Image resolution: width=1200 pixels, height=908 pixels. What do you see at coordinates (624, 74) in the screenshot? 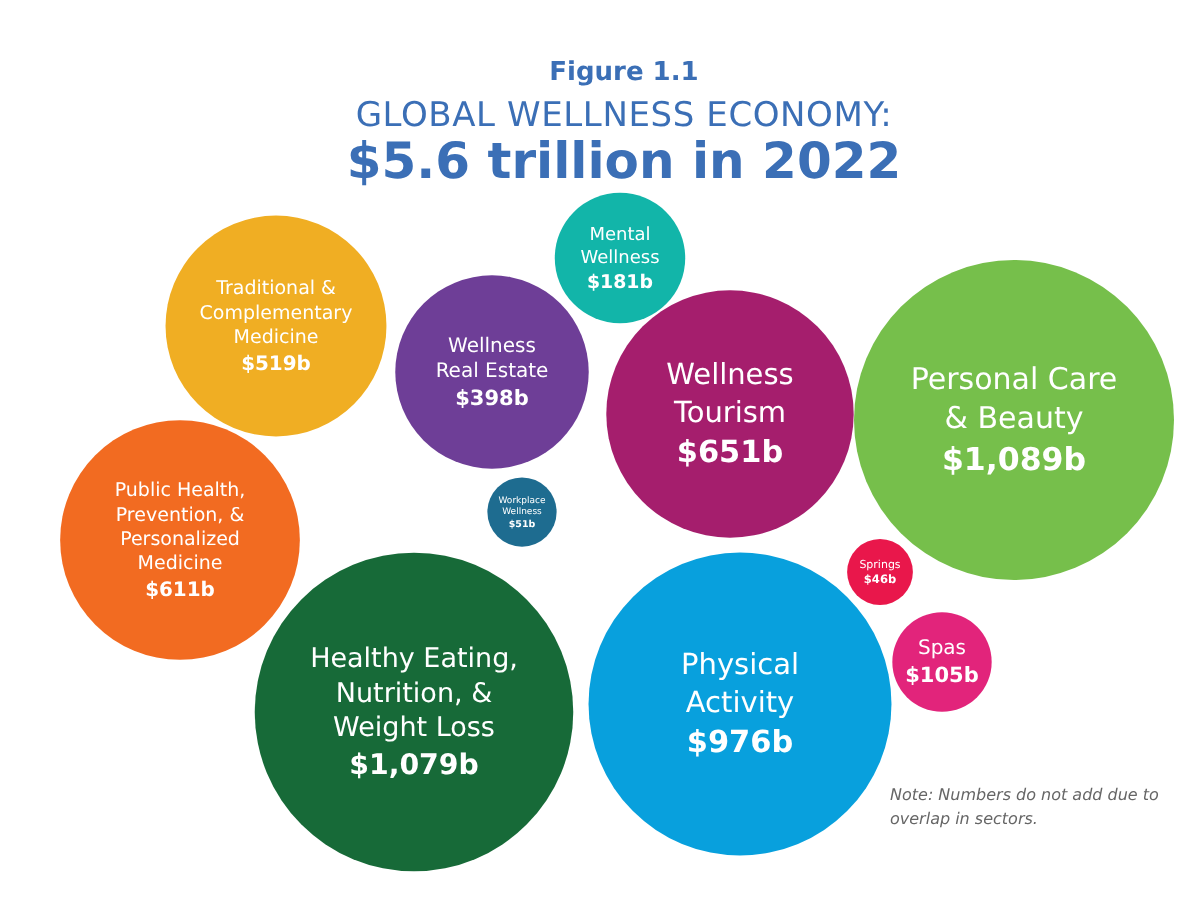
I see `caption: Figure 1.1` at bounding box center [624, 74].